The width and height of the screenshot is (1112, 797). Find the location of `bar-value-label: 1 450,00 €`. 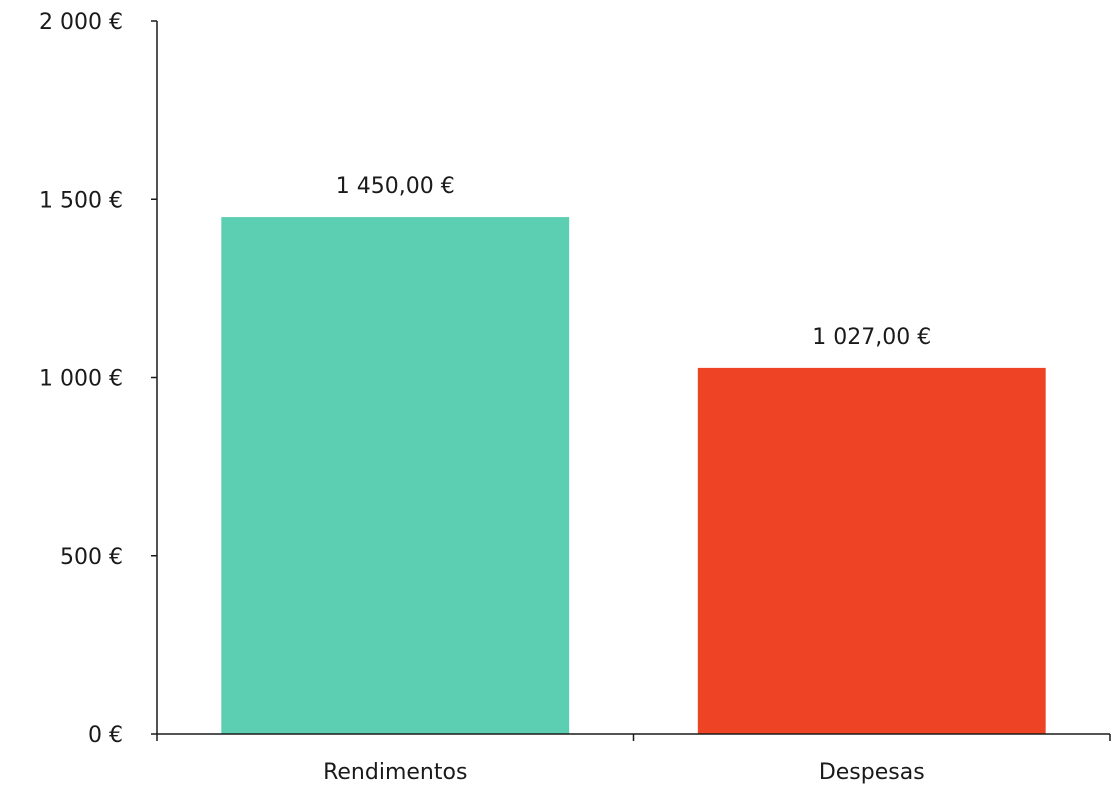

bar-value-label: 1 450,00 € is located at coordinates (395, 186).